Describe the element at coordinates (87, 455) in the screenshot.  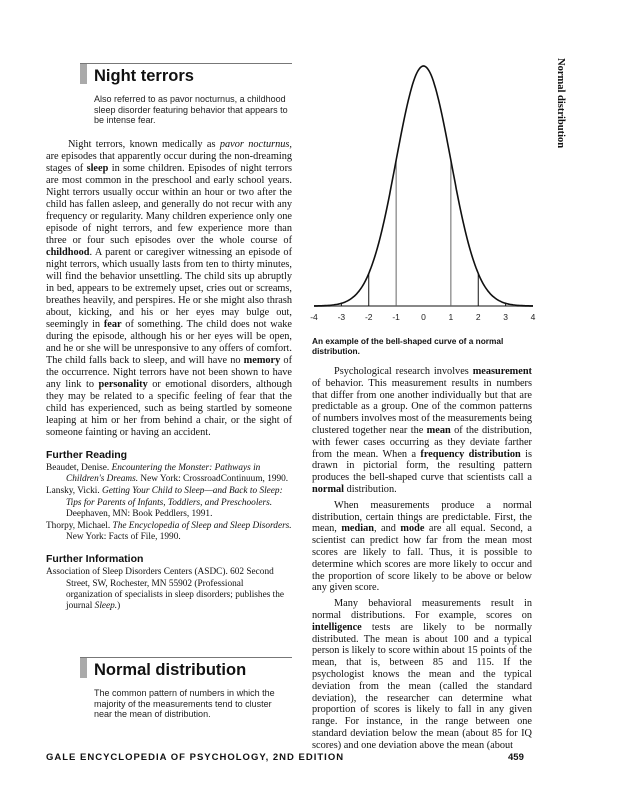
I see `further-reading-heading: Further Reading` at that location.